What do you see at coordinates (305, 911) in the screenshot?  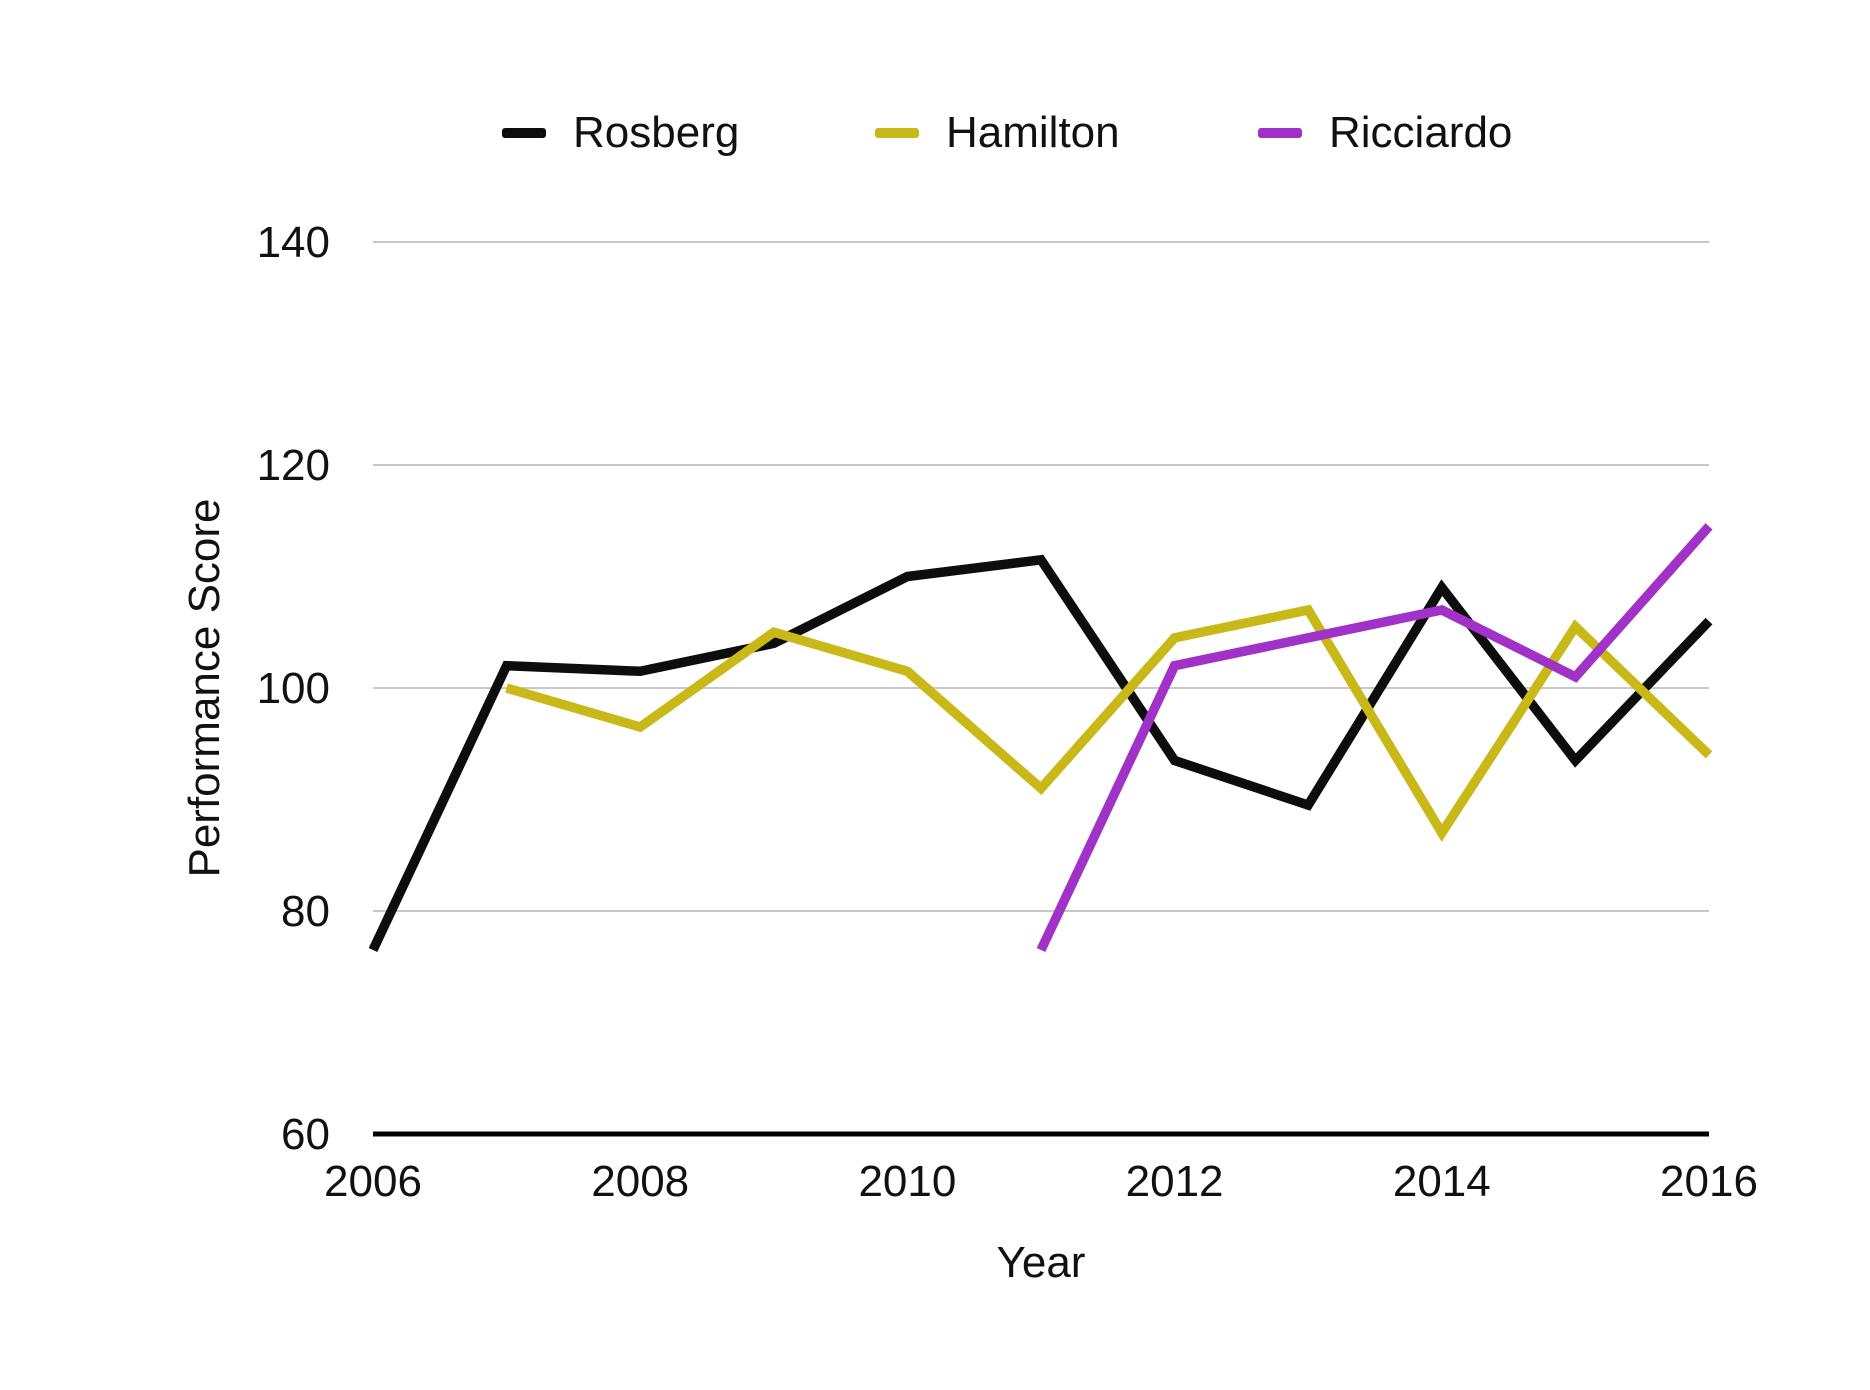 I see `y-tick-label-80: 80` at bounding box center [305, 911].